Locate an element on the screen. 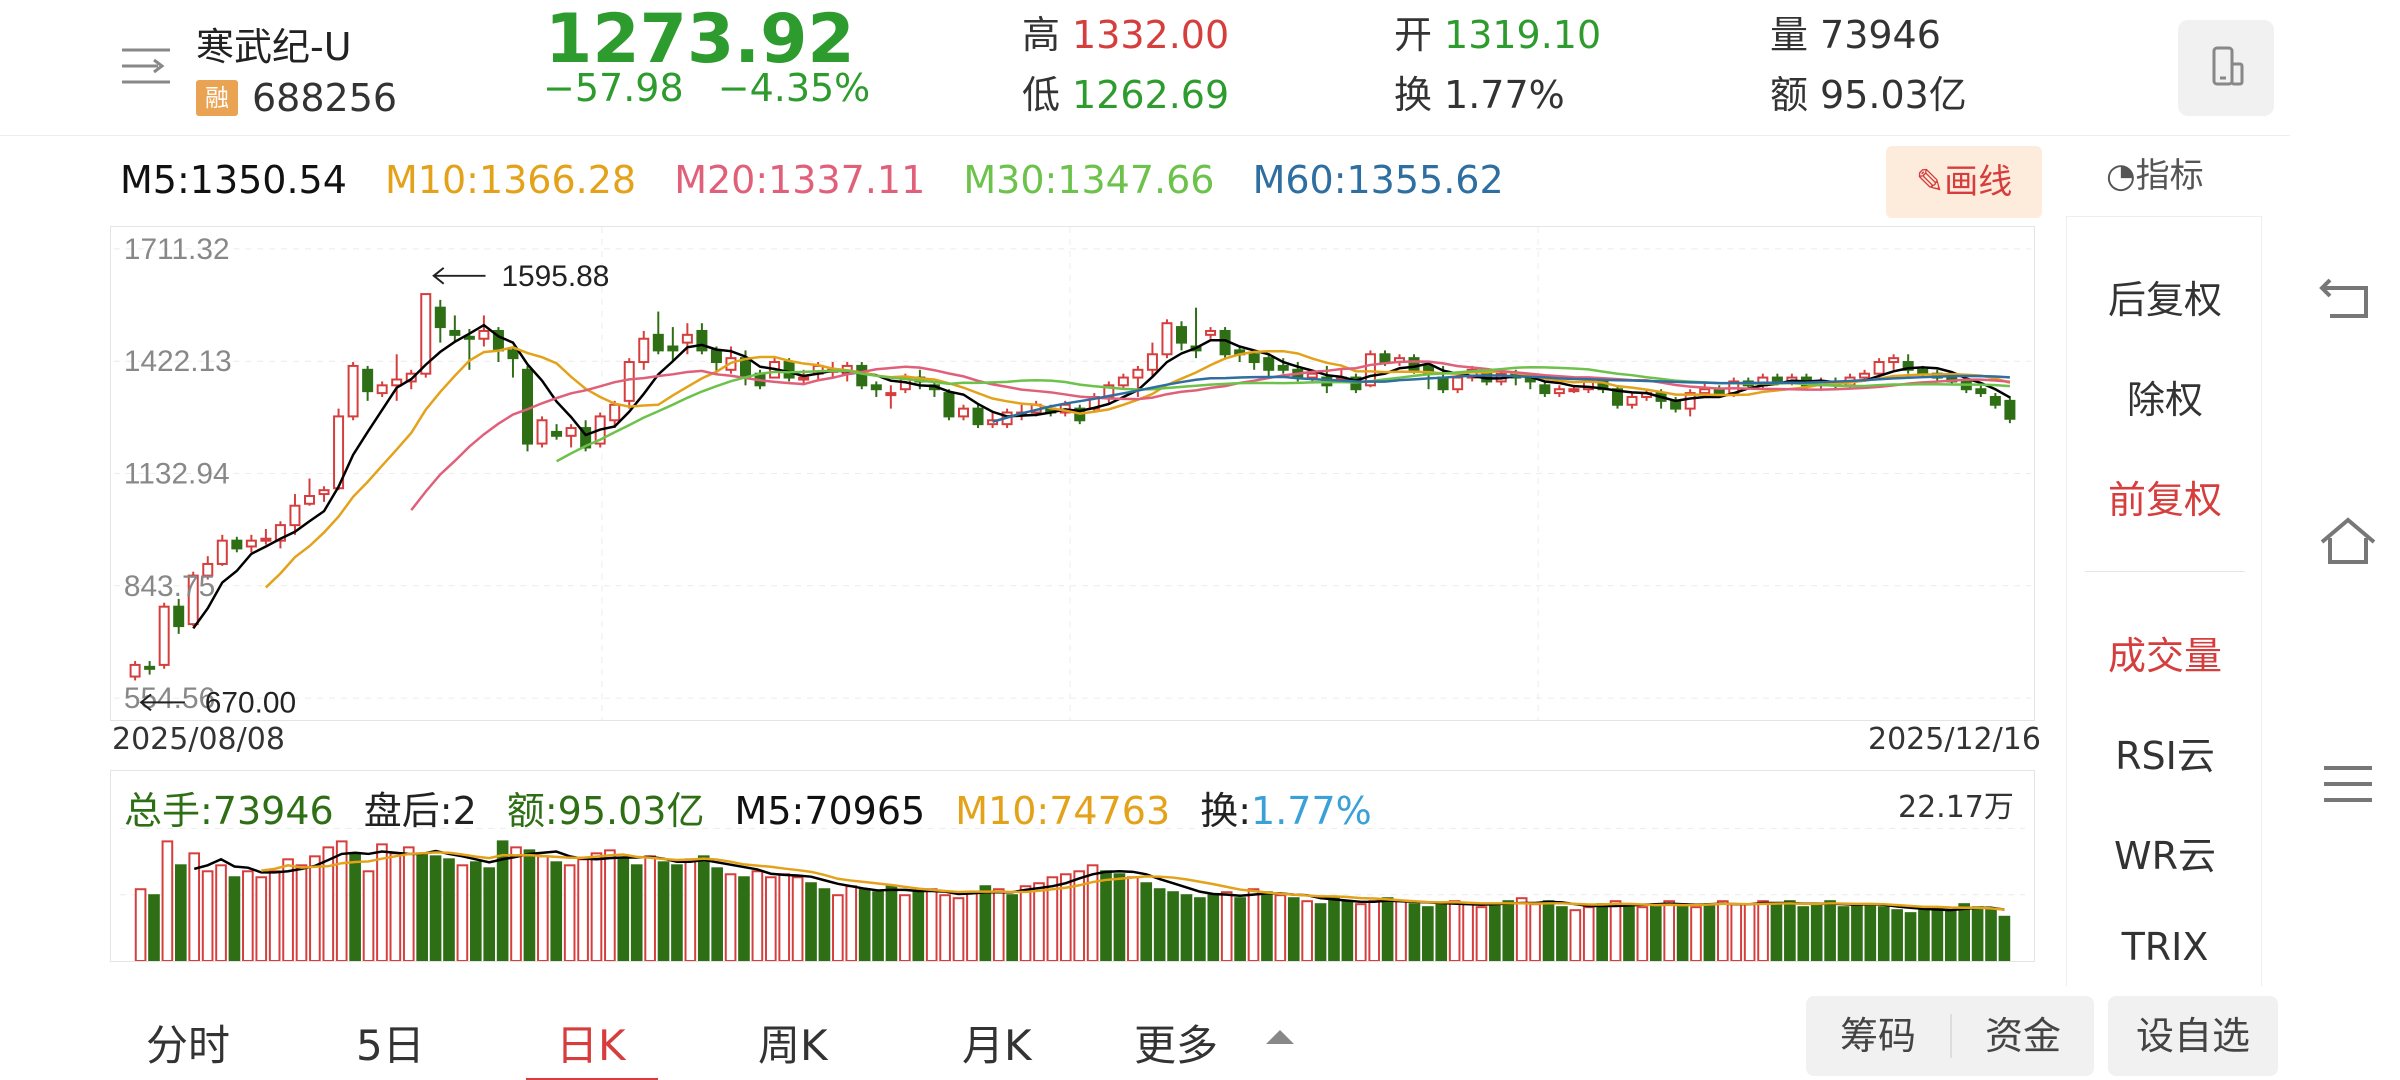 The image size is (2400, 1080). tab-monthly-k: 月K is located at coordinates (997, 1045).